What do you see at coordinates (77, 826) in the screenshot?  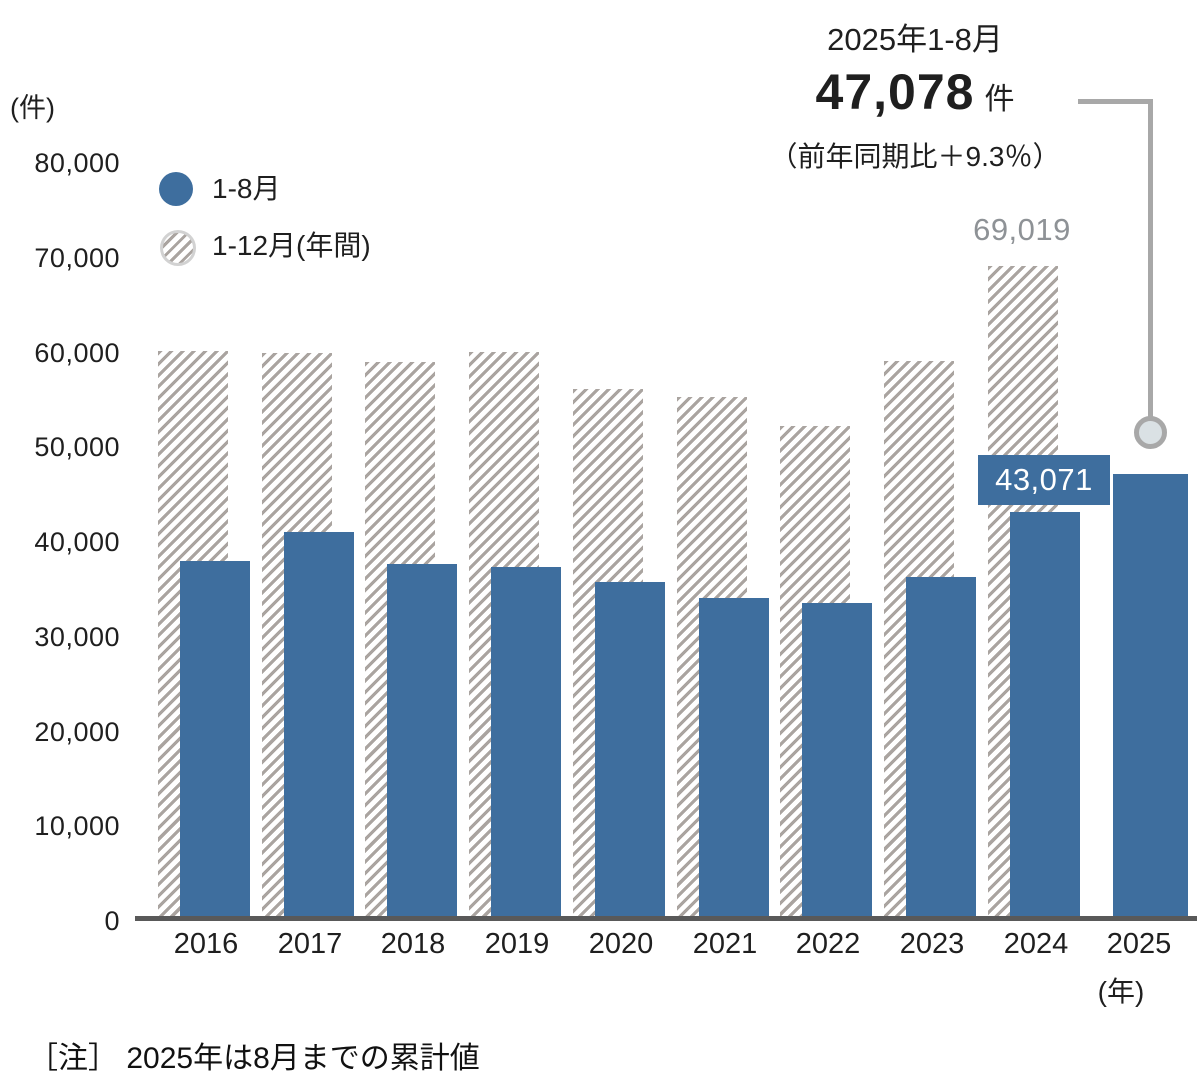 I see `y-tick-10000: 10,000` at bounding box center [77, 826].